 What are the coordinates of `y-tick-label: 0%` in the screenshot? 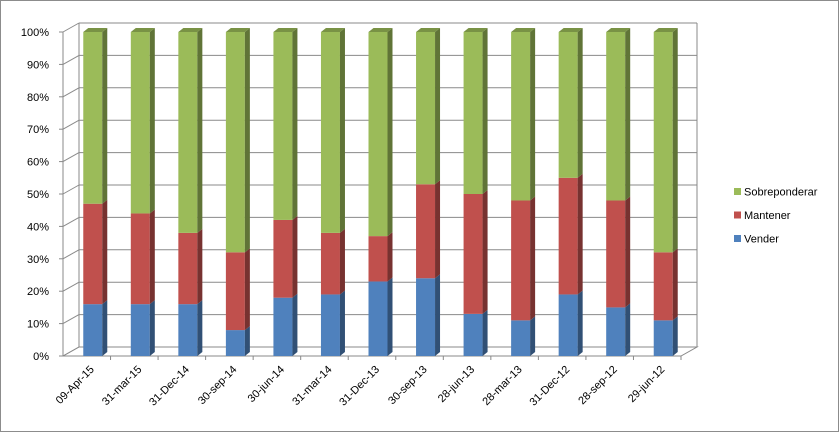 It's located at (41, 357).